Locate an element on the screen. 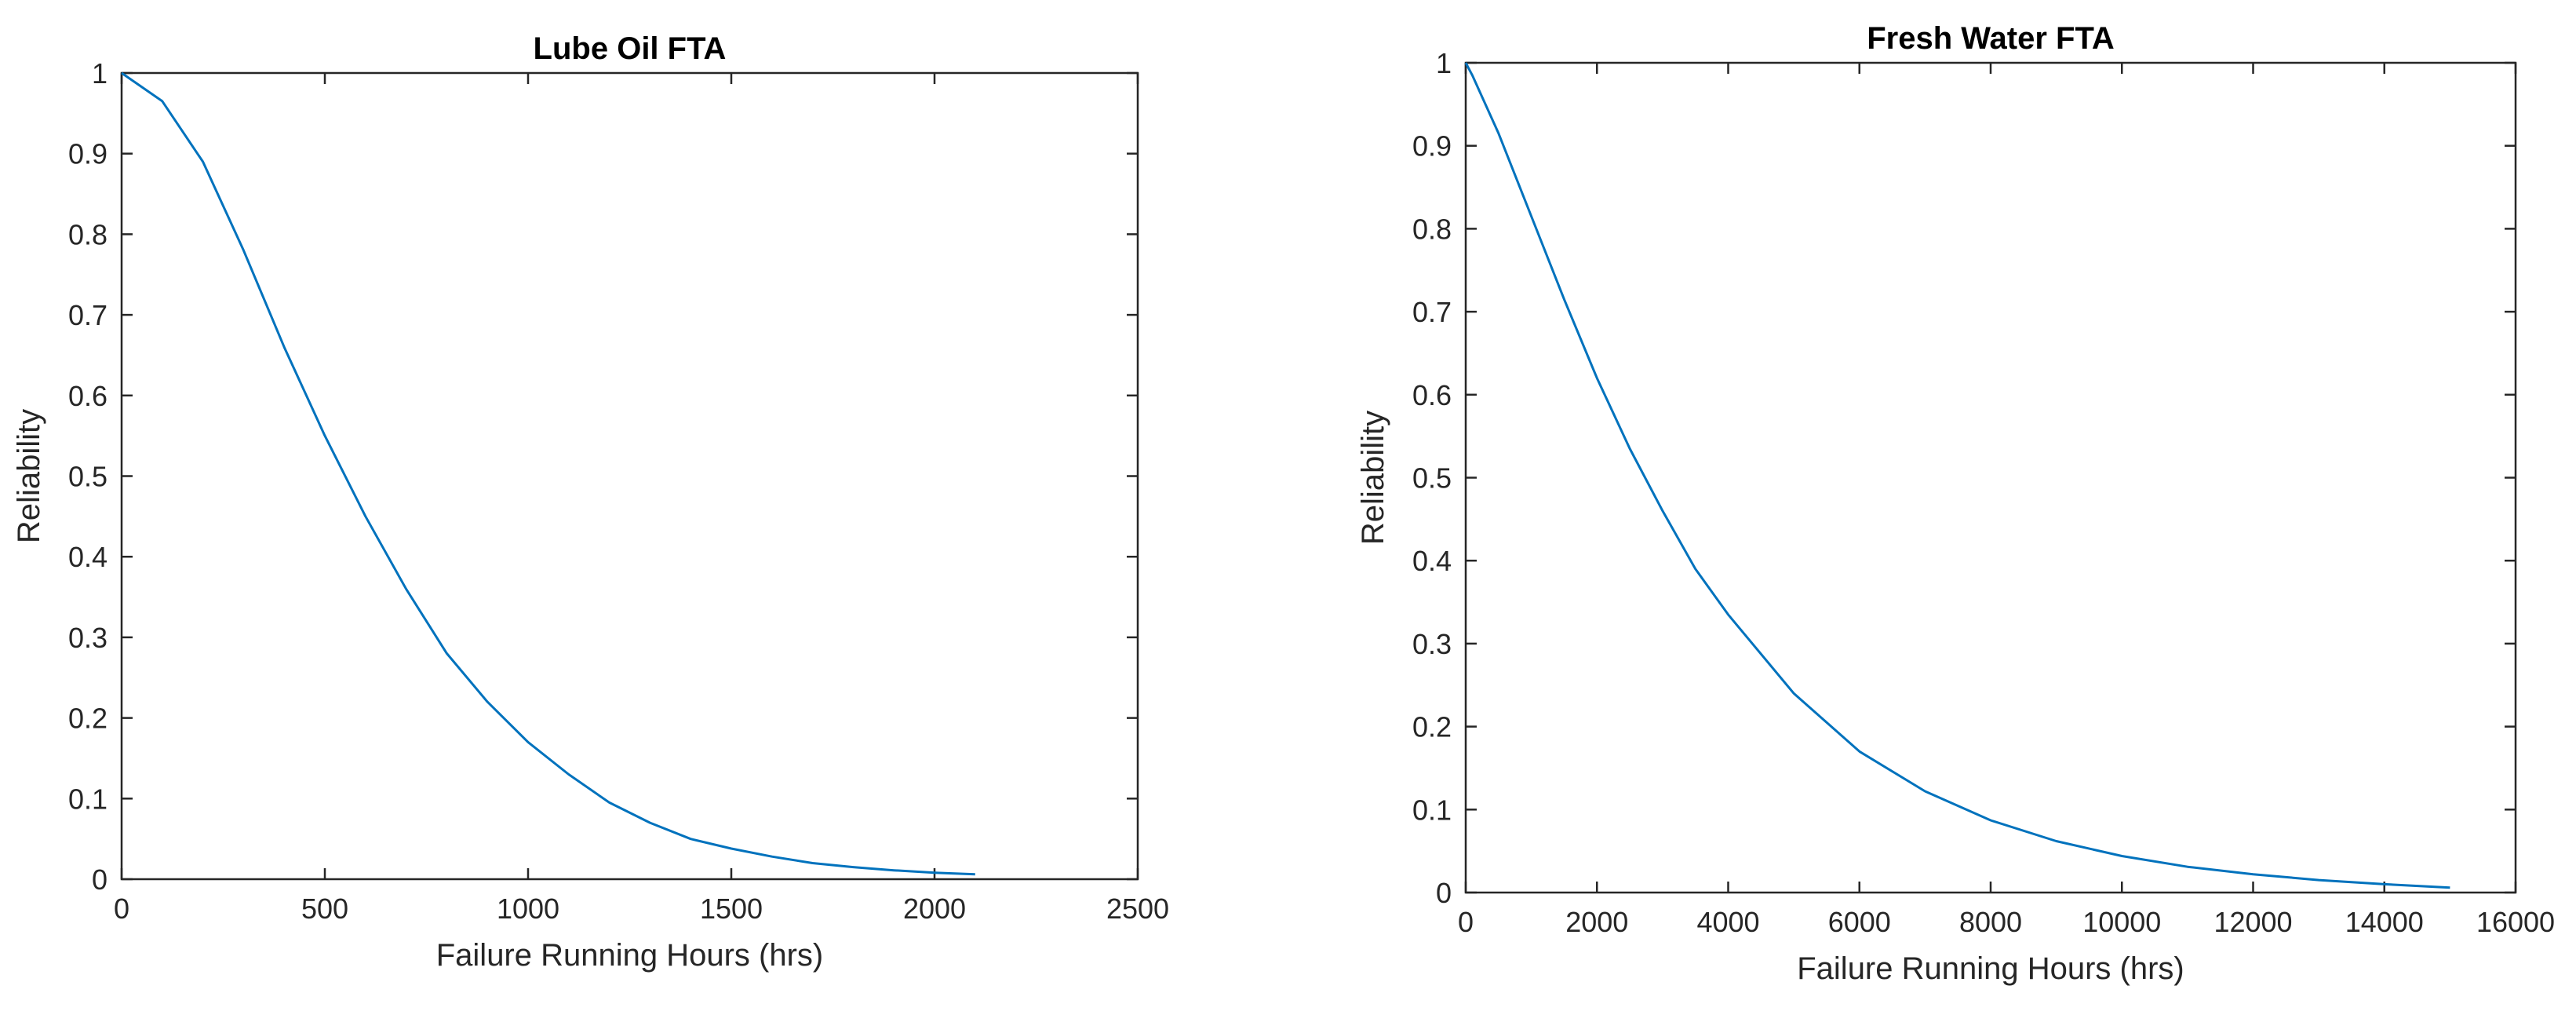 This screenshot has height=1015, width=2576. x-tick-label: 4000 is located at coordinates (1727, 922).